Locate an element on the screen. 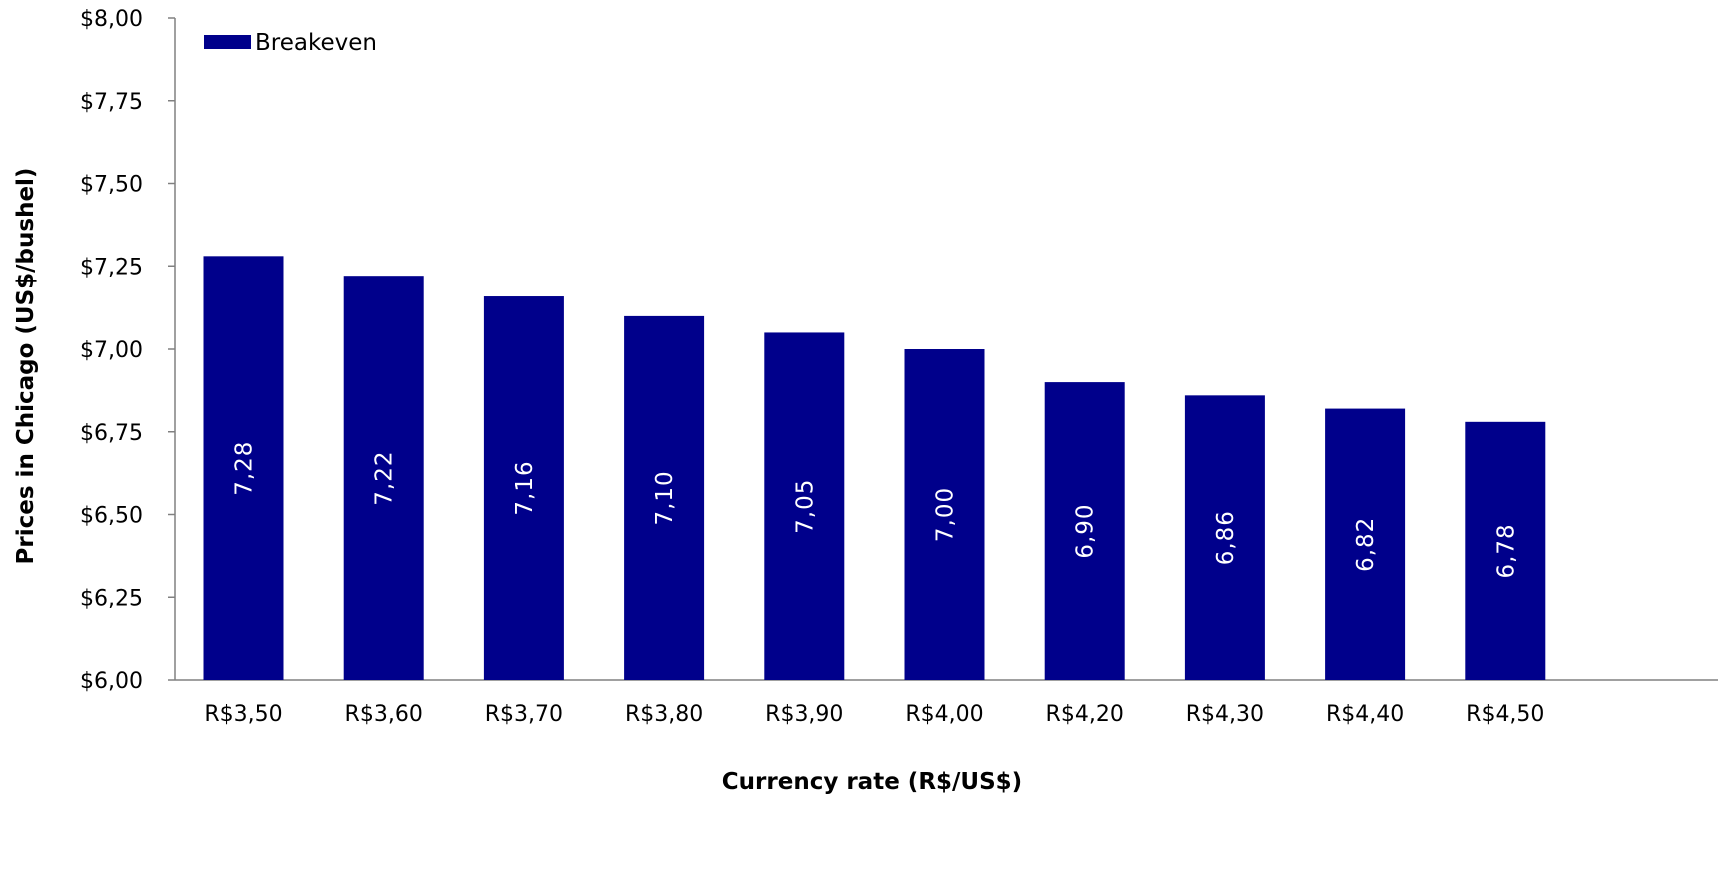  y-tick-label: $7,00 is located at coordinates (111, 350).